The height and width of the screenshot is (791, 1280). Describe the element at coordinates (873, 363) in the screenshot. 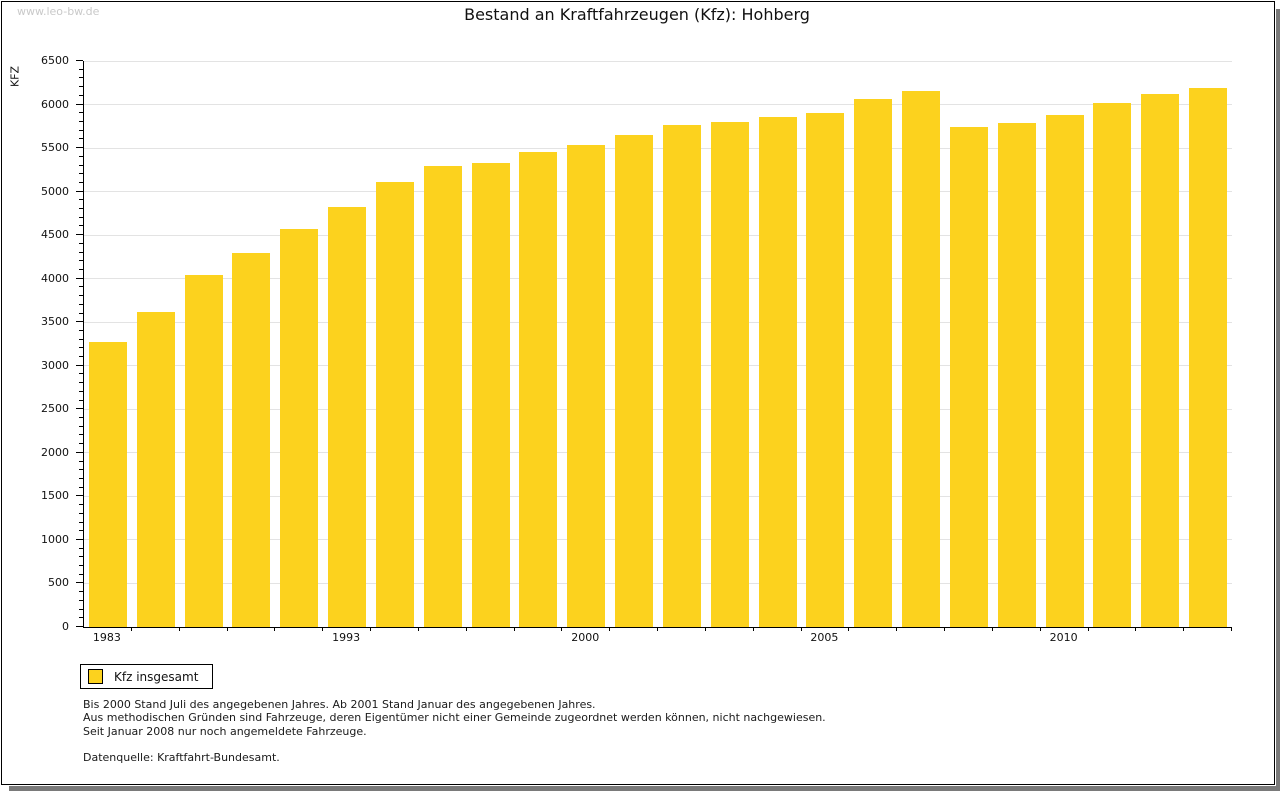

I see `bar-2006` at that location.